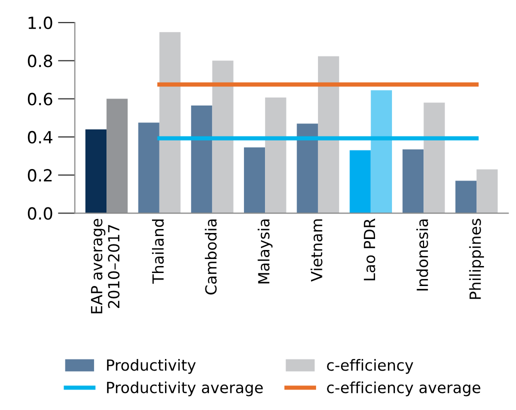 The width and height of the screenshot is (516, 410). I want to click on x-tick-label: Indonesia, so click(422, 254).